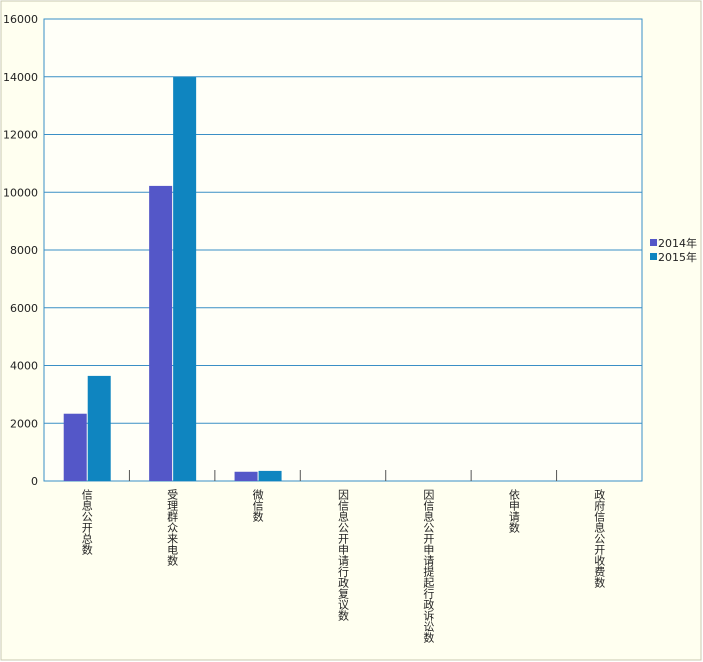 The image size is (703, 662). Describe the element at coordinates (20, 77) in the screenshot. I see `y-tick-label: 14000` at that location.